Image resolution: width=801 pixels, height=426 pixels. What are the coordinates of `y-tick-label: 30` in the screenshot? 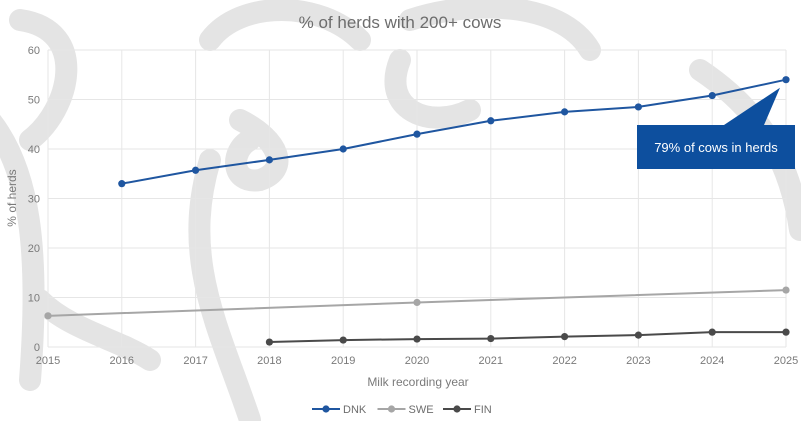 It's located at (34, 200).